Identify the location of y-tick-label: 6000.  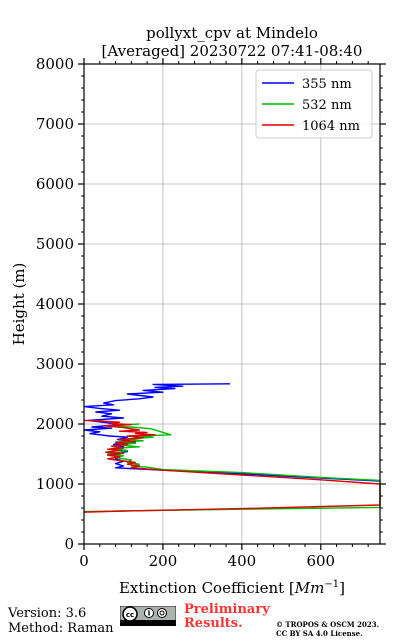
(55, 184).